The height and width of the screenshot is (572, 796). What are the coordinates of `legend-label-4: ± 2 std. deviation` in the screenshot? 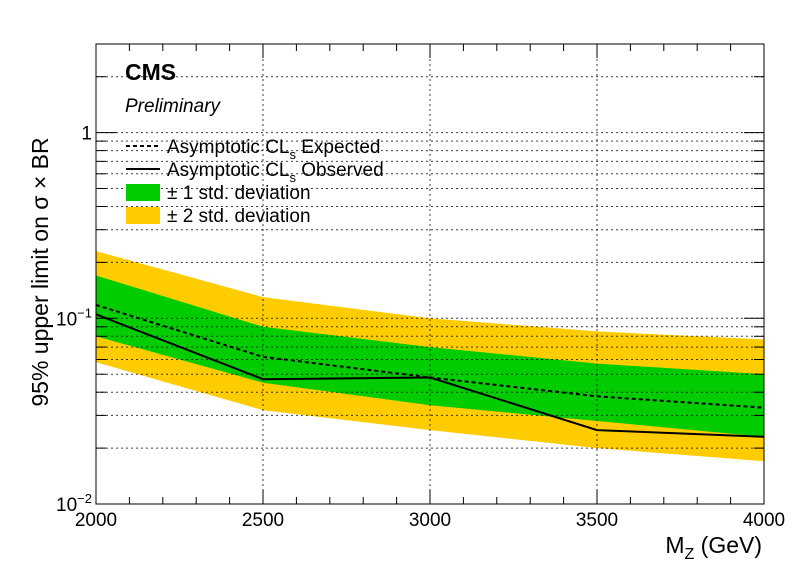 It's located at (239, 216).